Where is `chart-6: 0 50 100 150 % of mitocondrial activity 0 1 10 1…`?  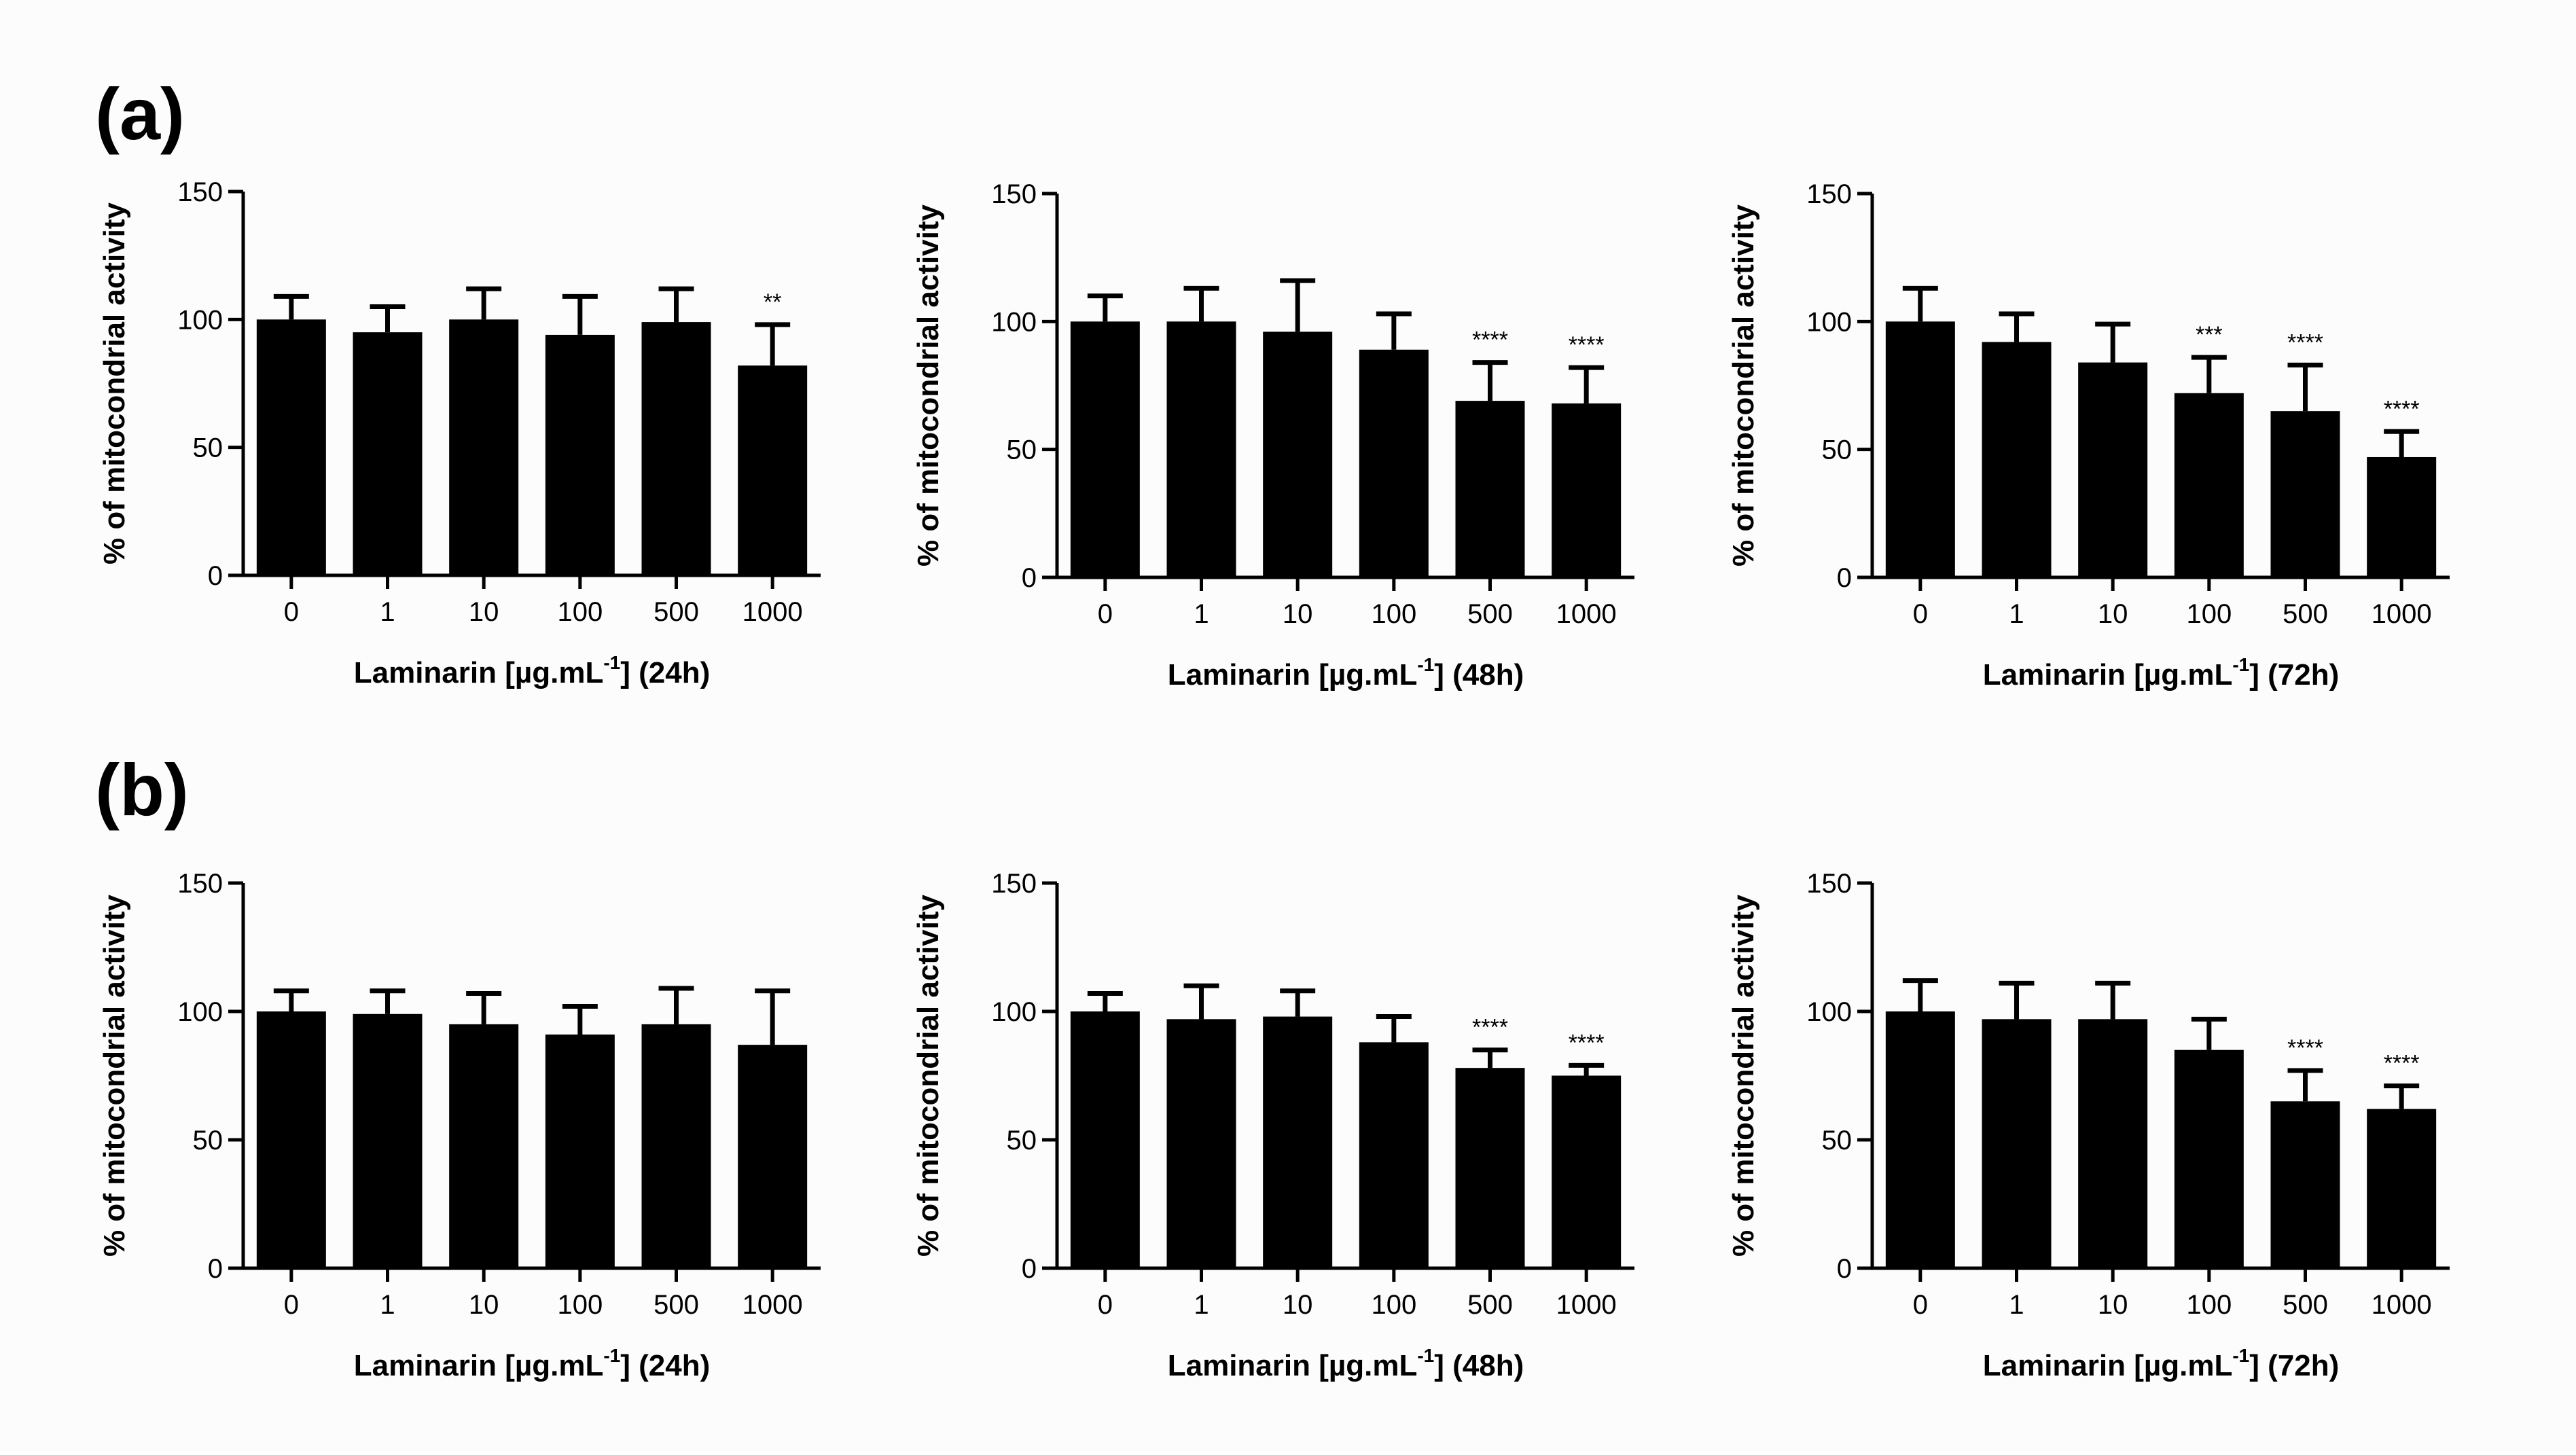 chart-6: 0 50 100 150 % of mitocondrial activity 0 1 10 1… is located at coordinates (2088, 1125).